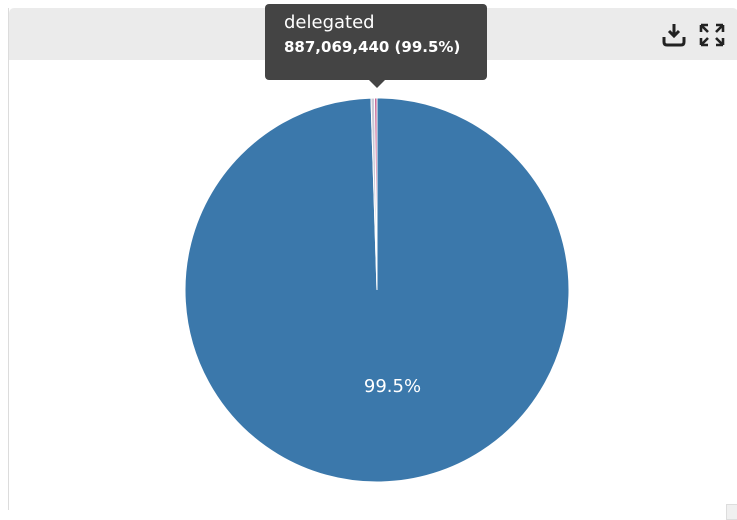 Image resolution: width=737 pixels, height=520 pixels. I want to click on pie-data-labels: 99.5%, so click(392, 386).